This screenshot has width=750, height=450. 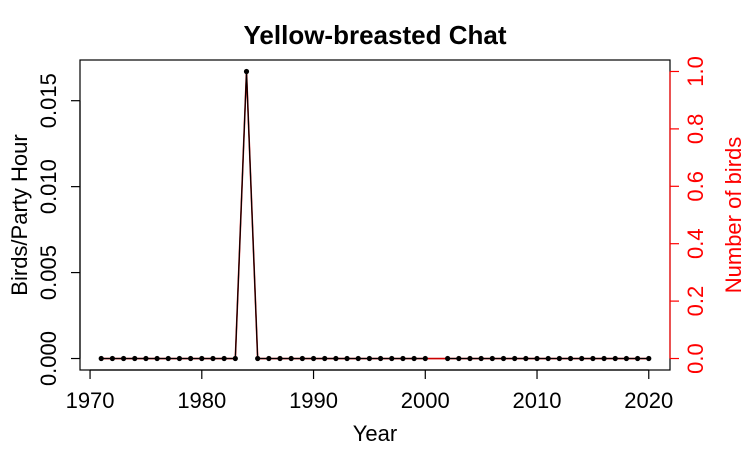 I want to click on y-axis-label: Birds/Party Hour, so click(x=19, y=214).